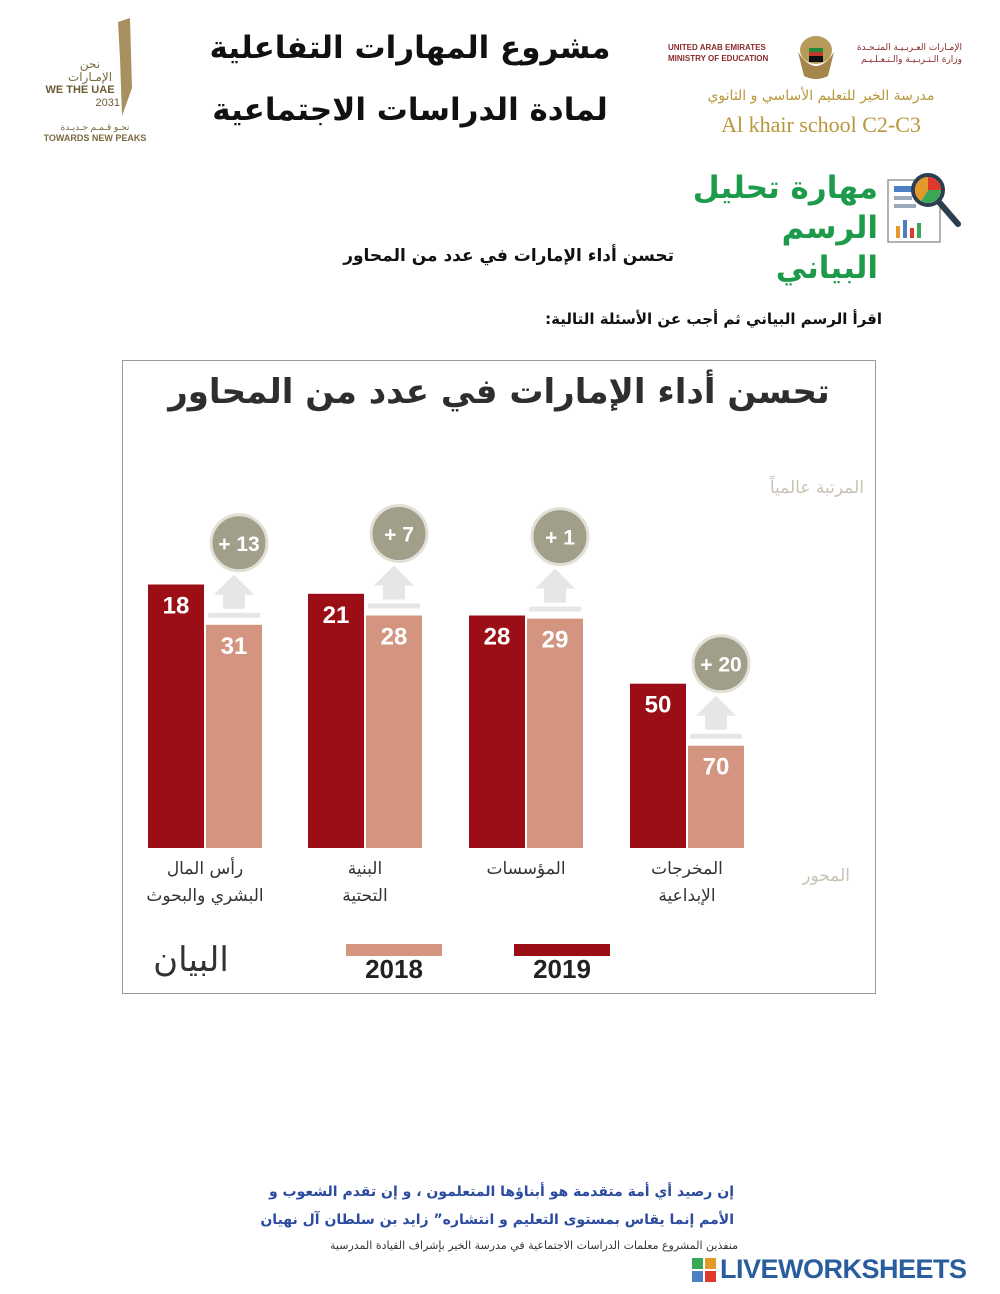 The height and width of the screenshot is (1294, 1000). What do you see at coordinates (205, 882) in the screenshot?
I see `category-label: رأس المال البشري والبحوث` at bounding box center [205, 882].